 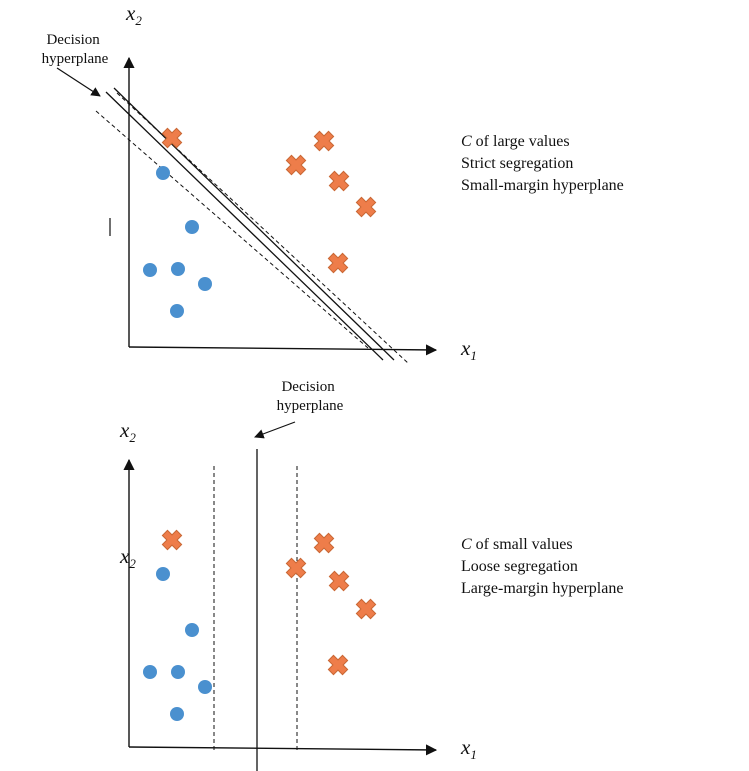 What do you see at coordinates (310, 396) in the screenshot?
I see `bottom-pointer-label: Decision hyperplane` at bounding box center [310, 396].